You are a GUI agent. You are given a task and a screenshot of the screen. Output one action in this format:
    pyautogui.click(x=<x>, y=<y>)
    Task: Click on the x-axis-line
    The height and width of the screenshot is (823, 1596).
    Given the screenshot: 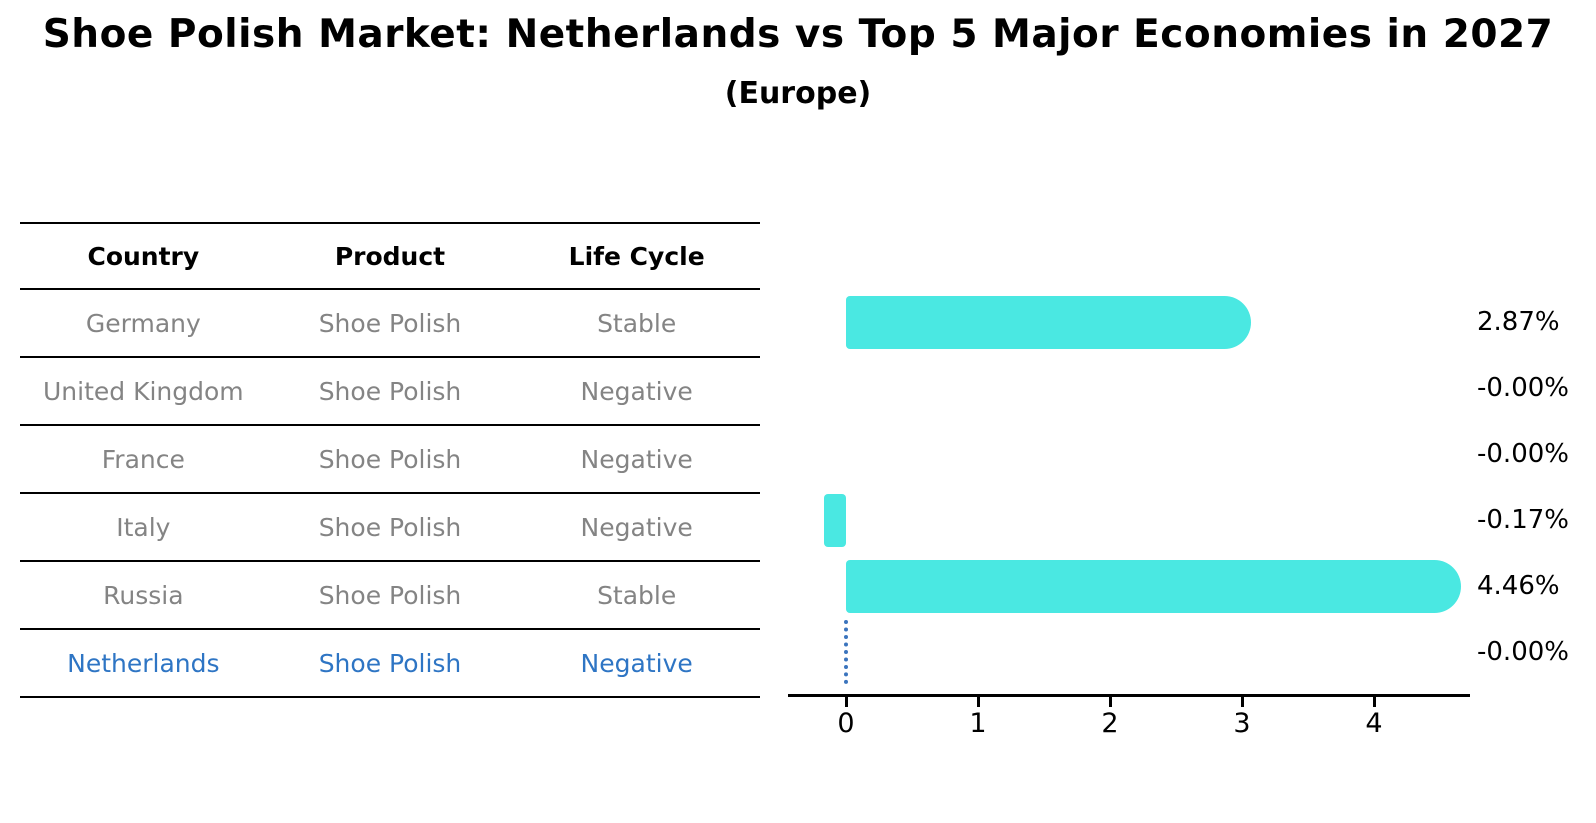 What is the action you would take?
    pyautogui.click(x=1129, y=695)
    